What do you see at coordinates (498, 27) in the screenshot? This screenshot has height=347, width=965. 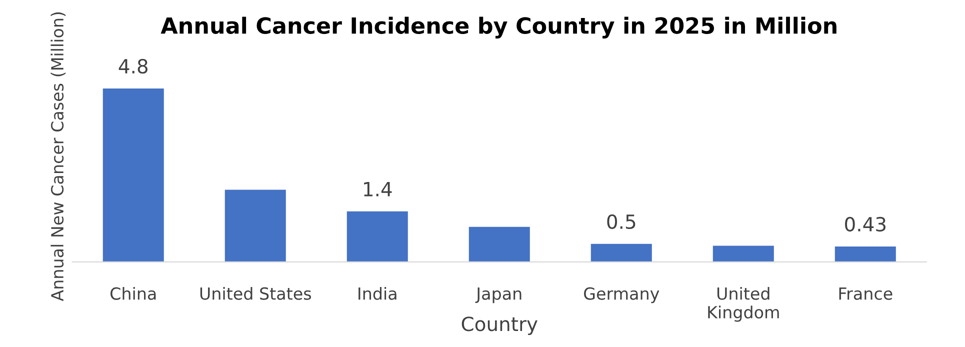 I see `chart-title: Annual Cancer Incidence by Country in 2025 in Million` at bounding box center [498, 27].